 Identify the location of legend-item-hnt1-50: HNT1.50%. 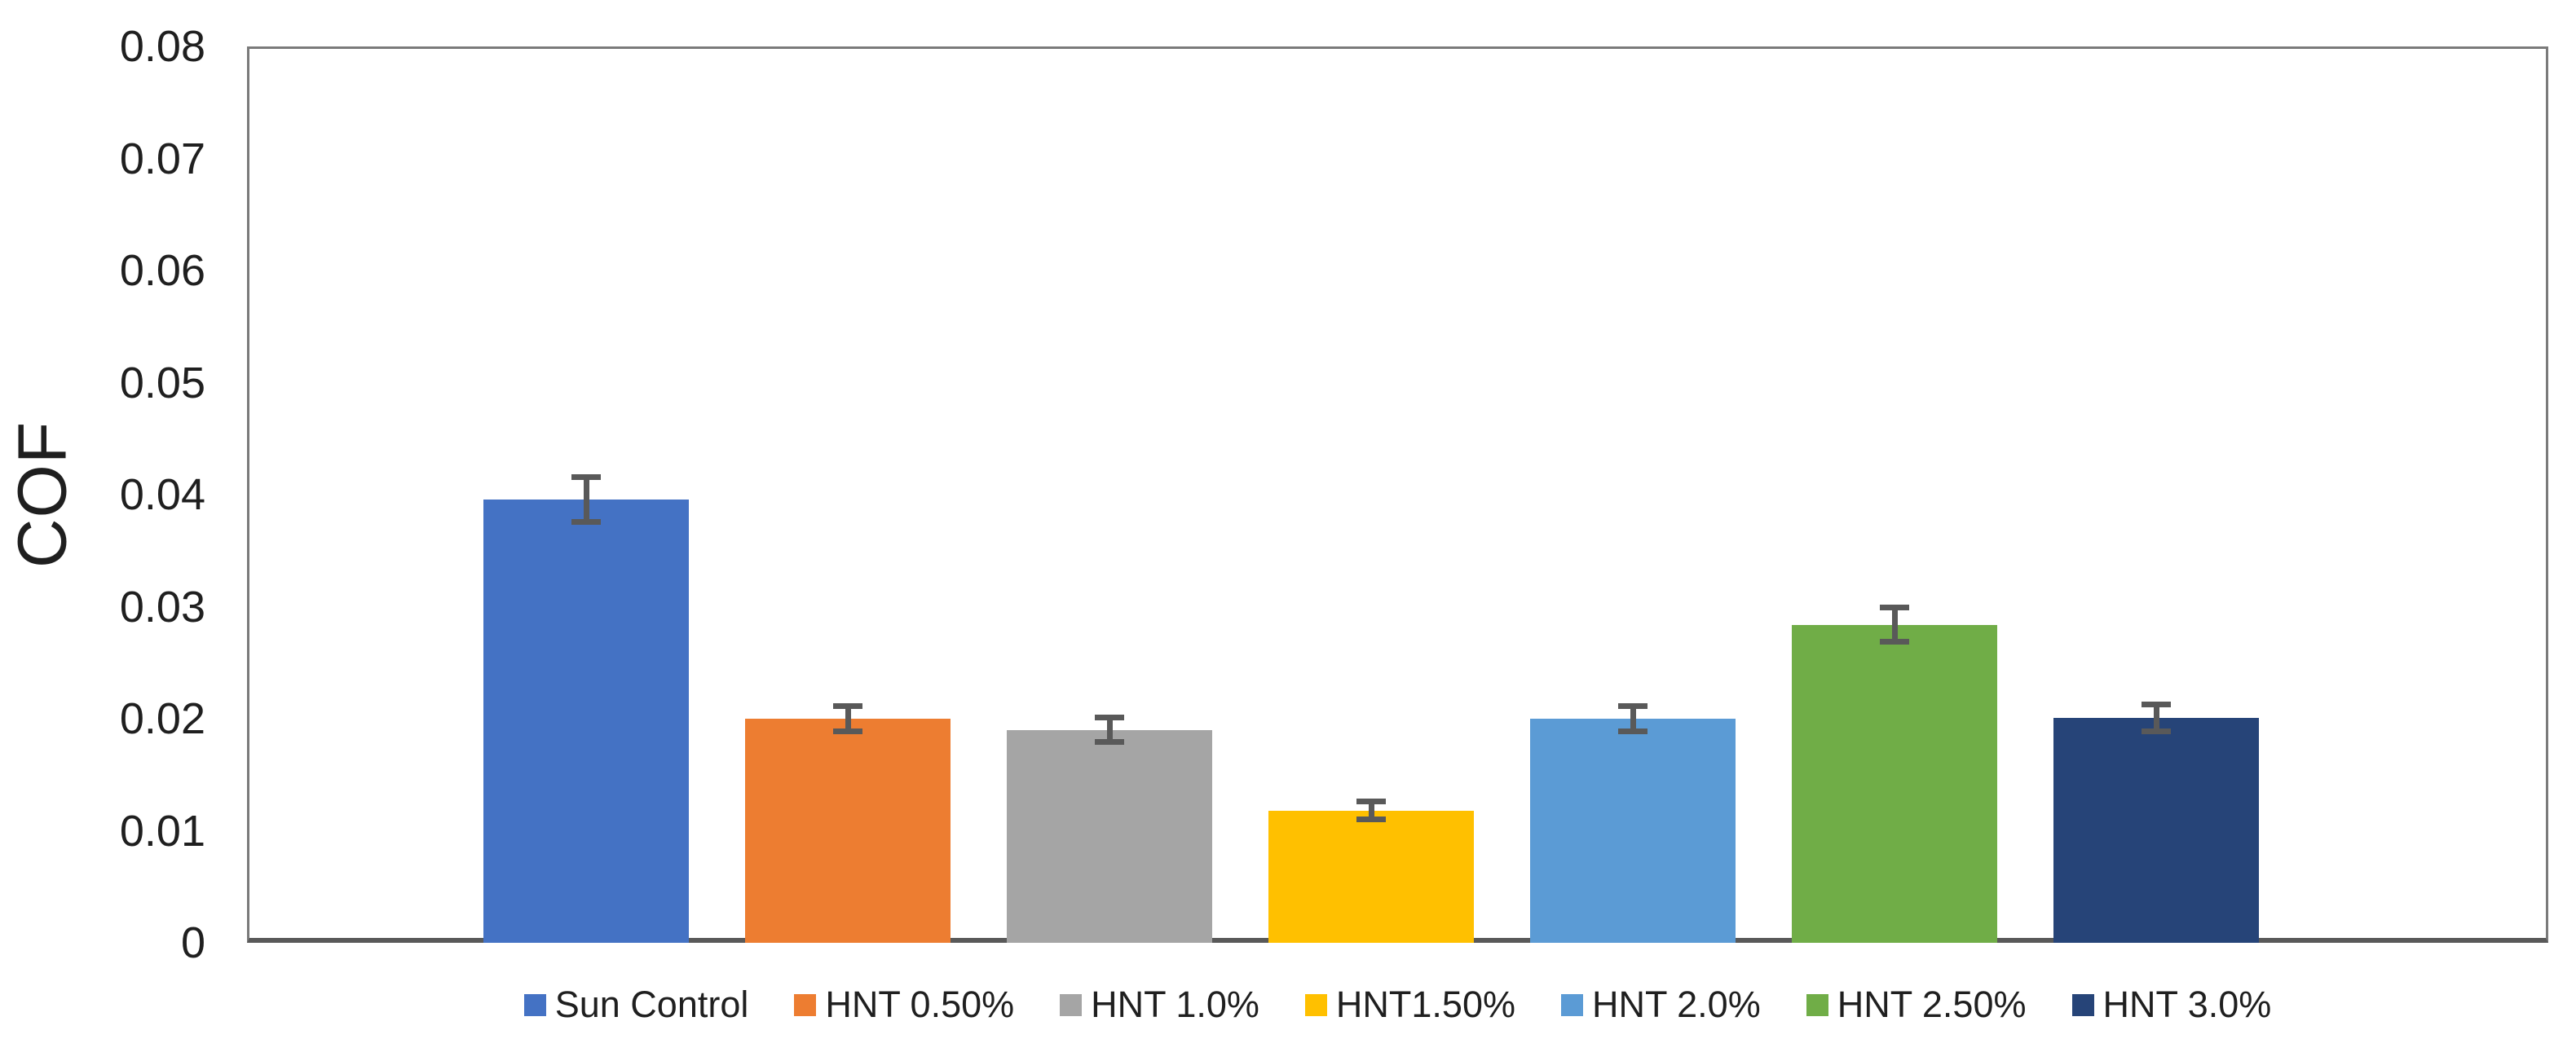
(1409, 1005).